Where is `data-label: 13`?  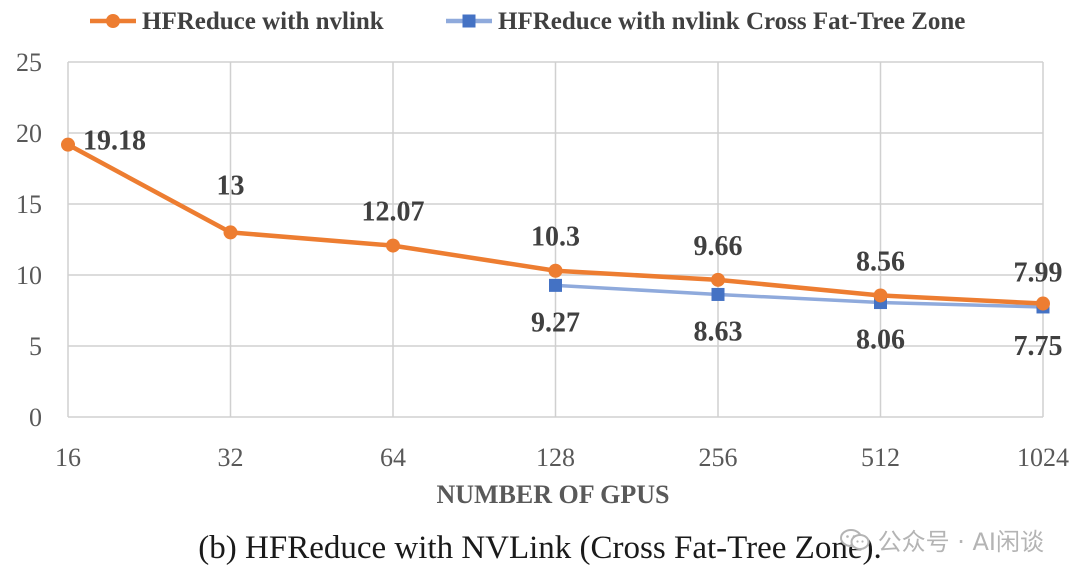 data-label: 13 is located at coordinates (231, 185).